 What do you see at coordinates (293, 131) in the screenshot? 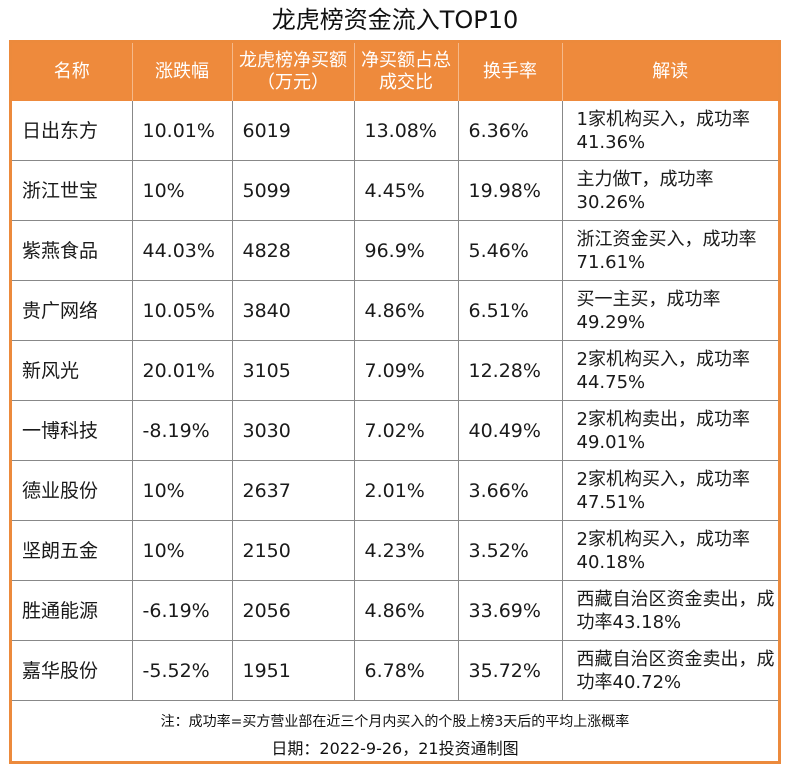
I see `cell-net-buy: 6019` at bounding box center [293, 131].